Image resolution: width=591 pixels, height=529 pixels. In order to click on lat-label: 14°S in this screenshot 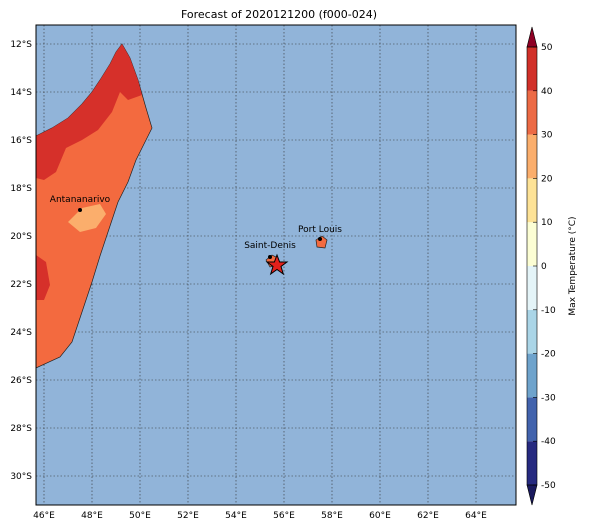, I will do `click(21, 93)`.